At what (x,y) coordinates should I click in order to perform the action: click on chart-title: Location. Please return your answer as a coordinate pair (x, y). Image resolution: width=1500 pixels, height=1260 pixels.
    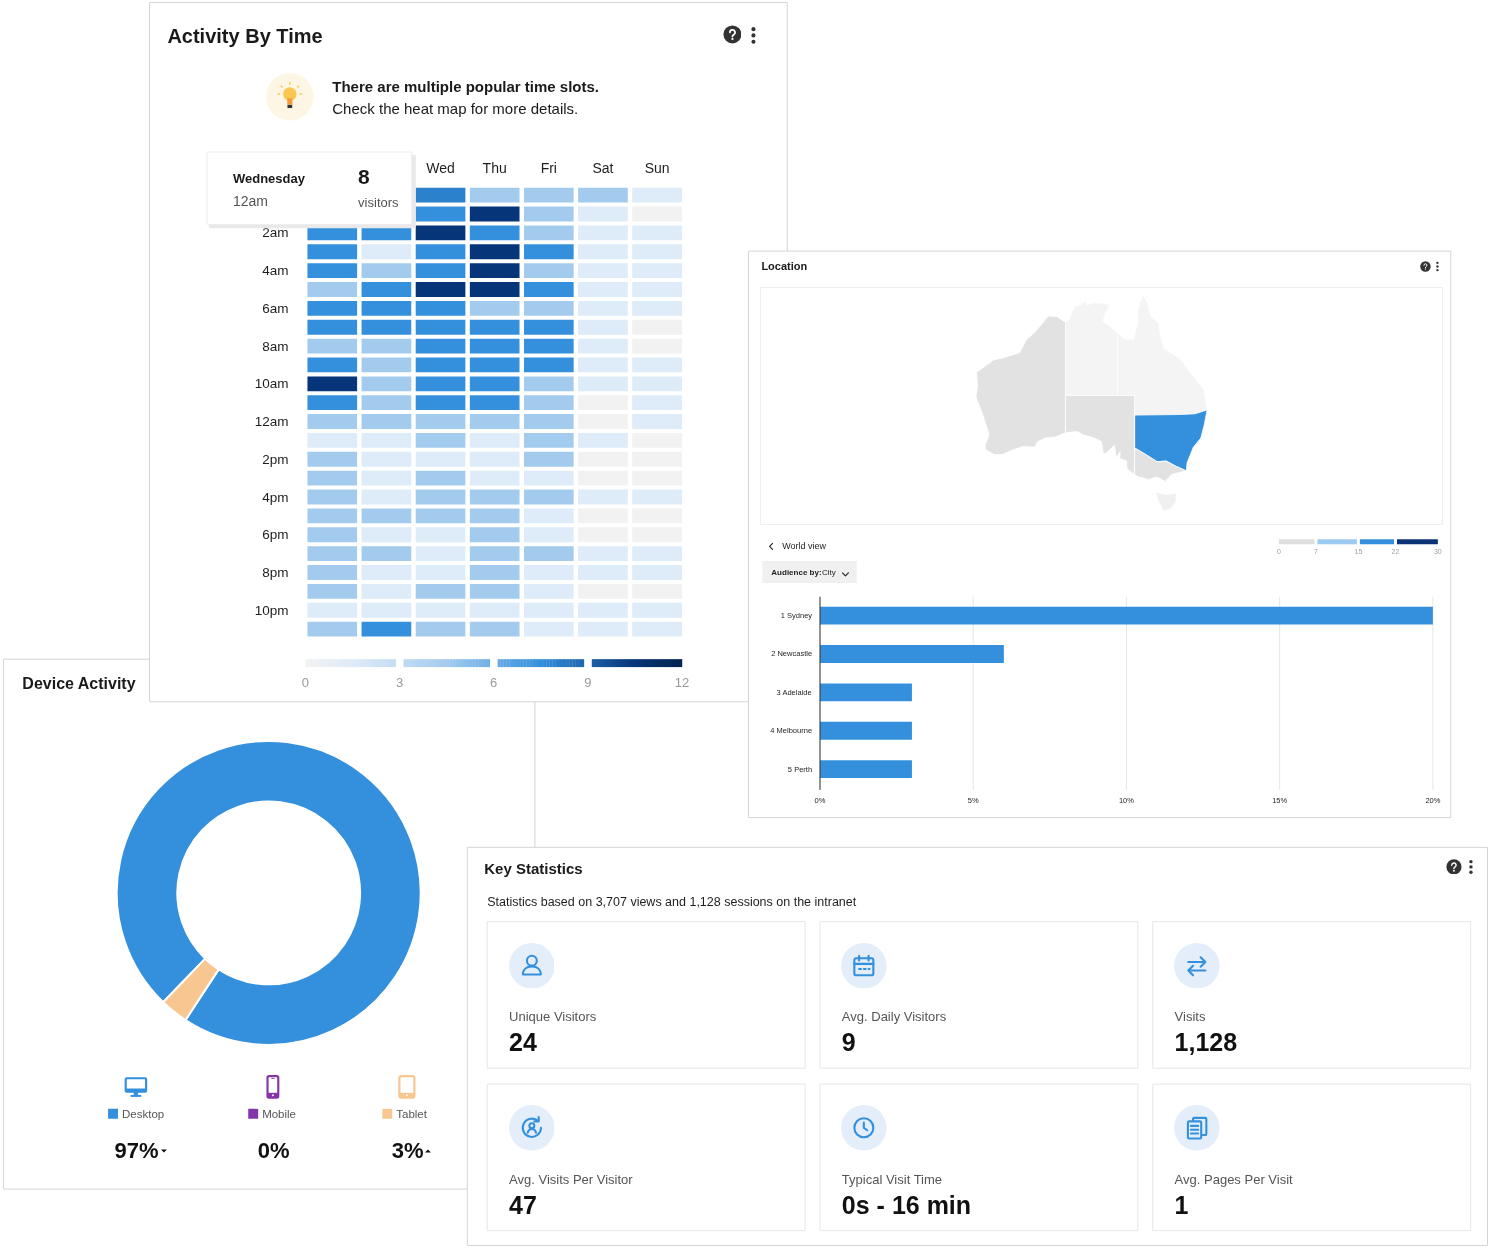
    Looking at the image, I should click on (784, 265).